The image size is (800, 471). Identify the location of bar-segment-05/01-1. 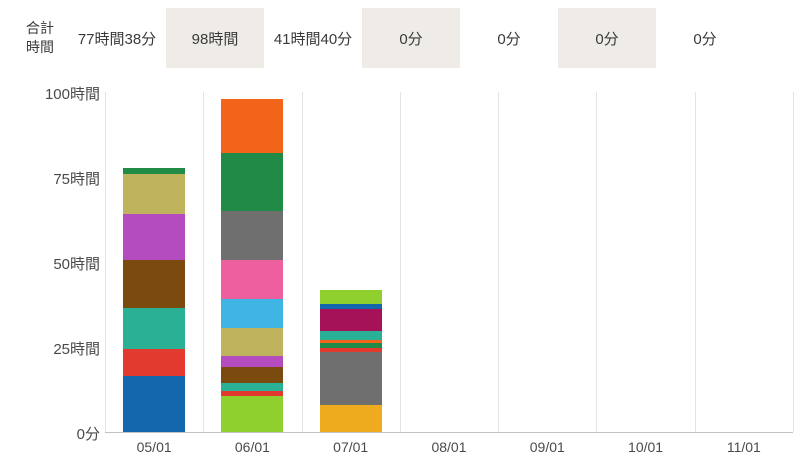
(154, 362).